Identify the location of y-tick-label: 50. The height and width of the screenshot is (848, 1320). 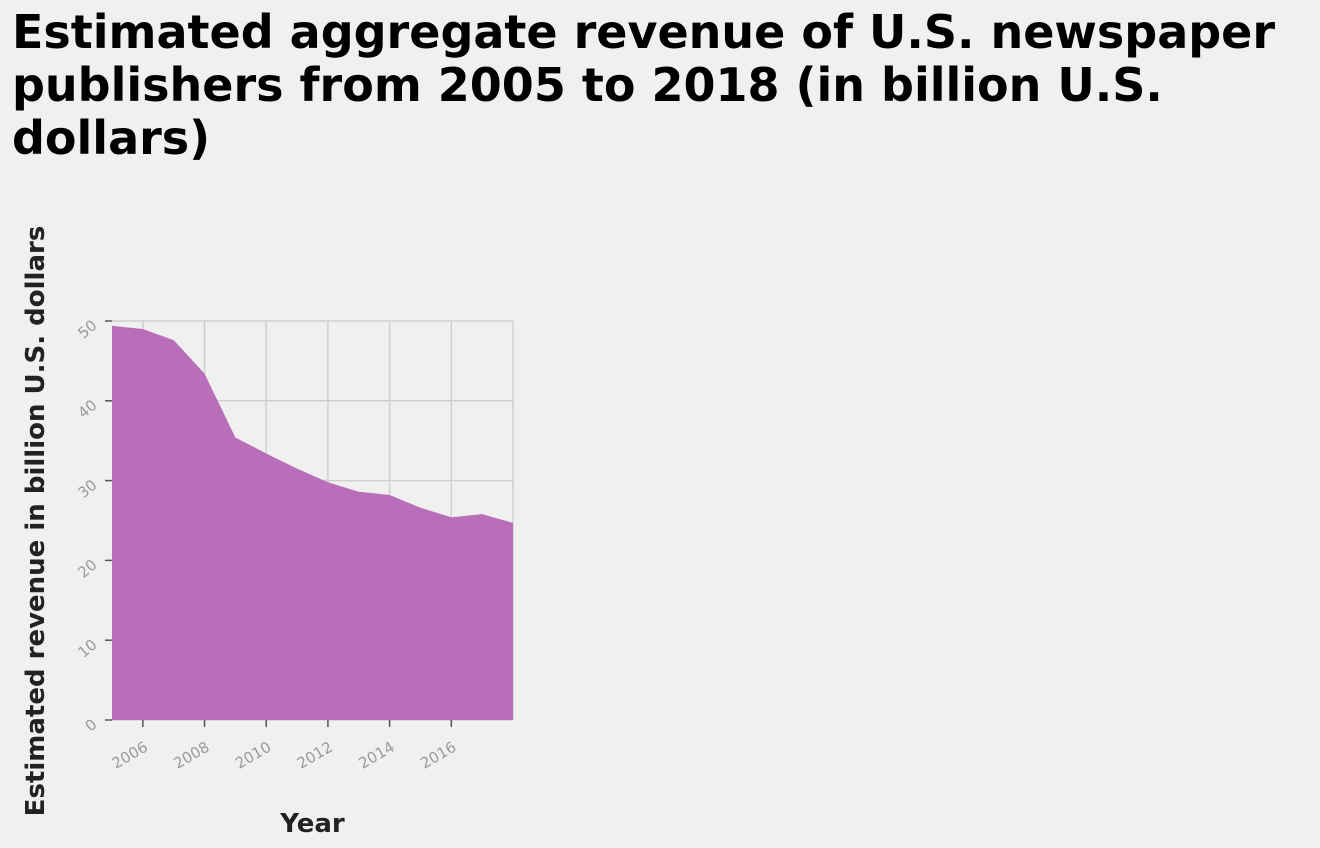
(87, 329).